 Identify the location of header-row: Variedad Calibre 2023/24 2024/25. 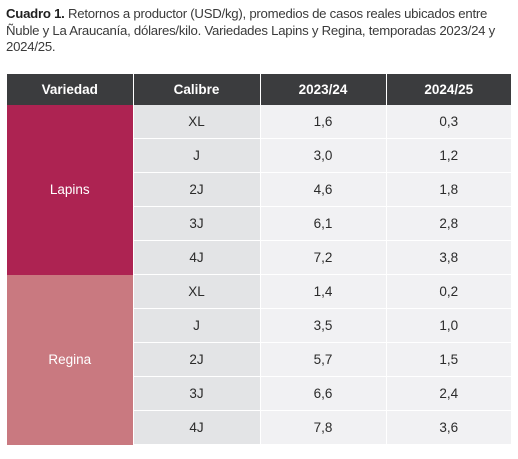
(259, 89).